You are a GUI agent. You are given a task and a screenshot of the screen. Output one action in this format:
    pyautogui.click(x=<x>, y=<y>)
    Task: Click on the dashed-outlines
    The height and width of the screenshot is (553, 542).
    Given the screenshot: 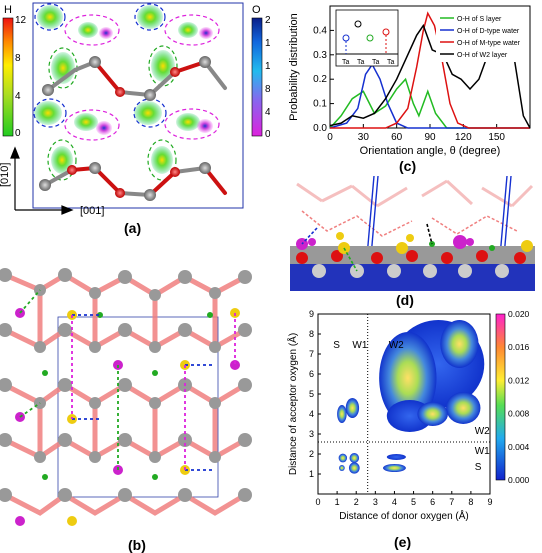 What is the action you would take?
    pyautogui.click(x=126, y=92)
    